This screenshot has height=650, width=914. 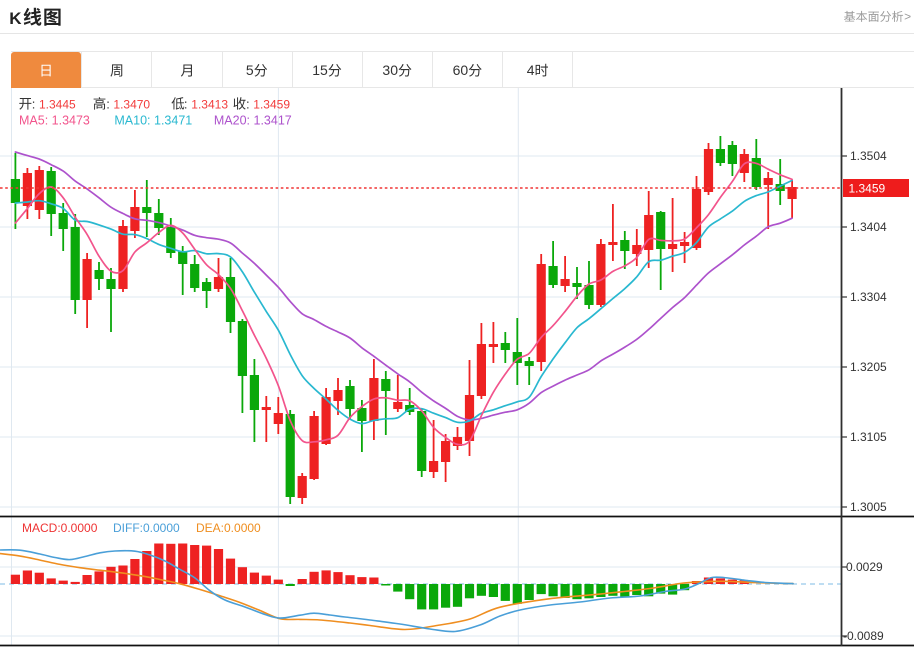 I want to click on svg-text: DIFF:0.0000, so click(x=146, y=528).